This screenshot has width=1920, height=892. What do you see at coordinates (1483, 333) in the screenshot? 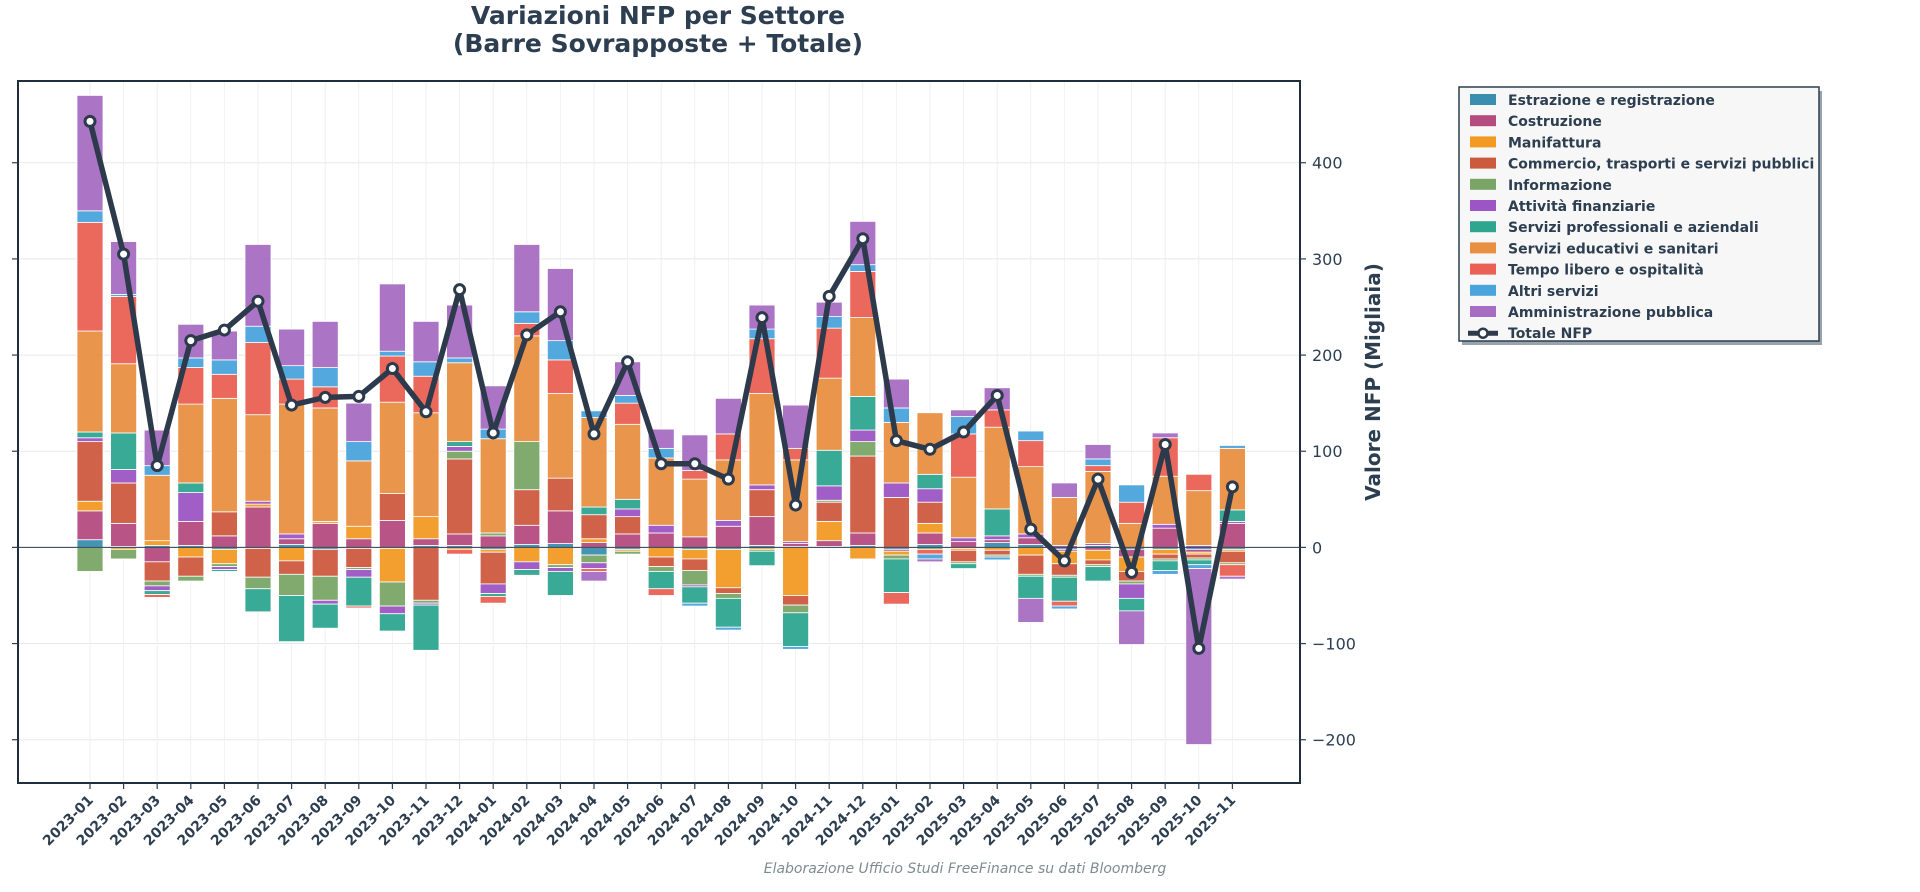
I see `legend-total-marker` at bounding box center [1483, 333].